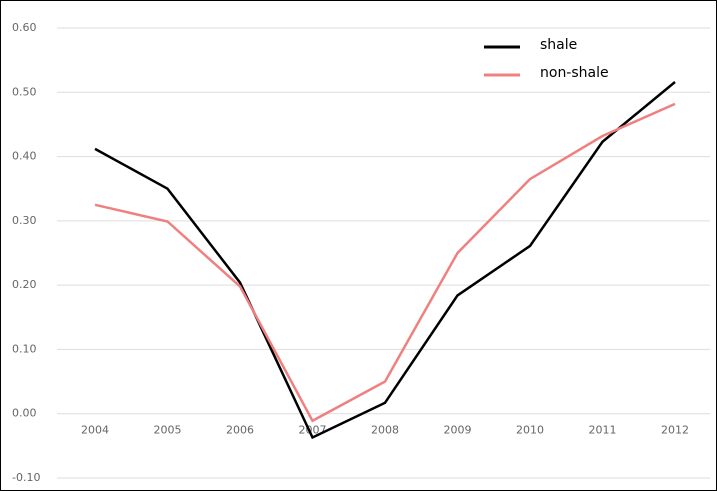  What do you see at coordinates (24, 284) in the screenshot?
I see `y-tick-label: 0.20` at bounding box center [24, 284].